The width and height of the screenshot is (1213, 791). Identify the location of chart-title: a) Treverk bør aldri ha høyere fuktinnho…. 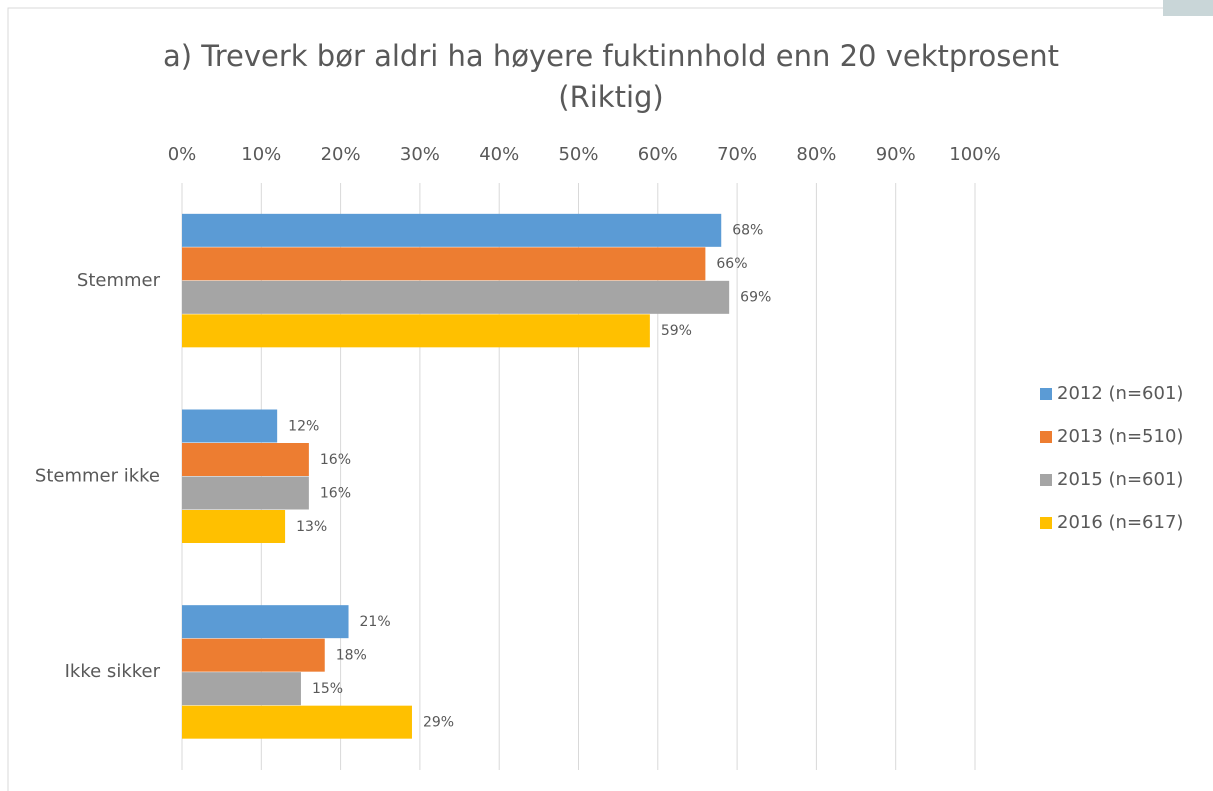
(611, 56).